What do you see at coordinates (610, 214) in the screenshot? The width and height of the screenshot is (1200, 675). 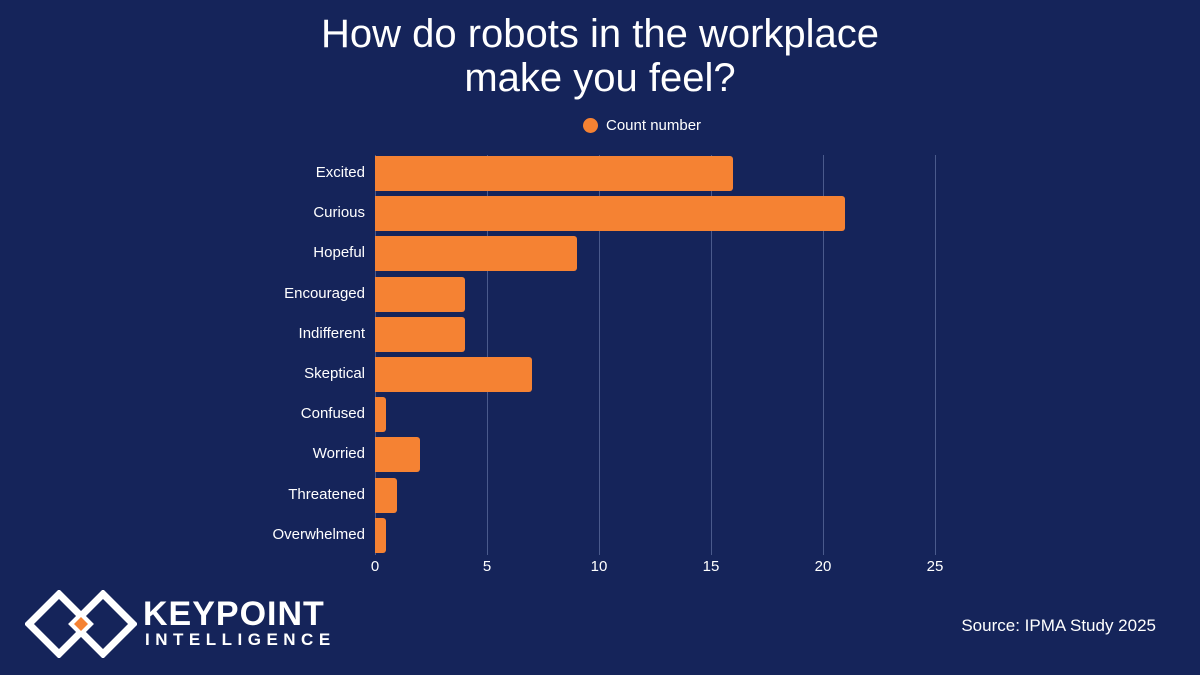 I see `bar-curious` at bounding box center [610, 214].